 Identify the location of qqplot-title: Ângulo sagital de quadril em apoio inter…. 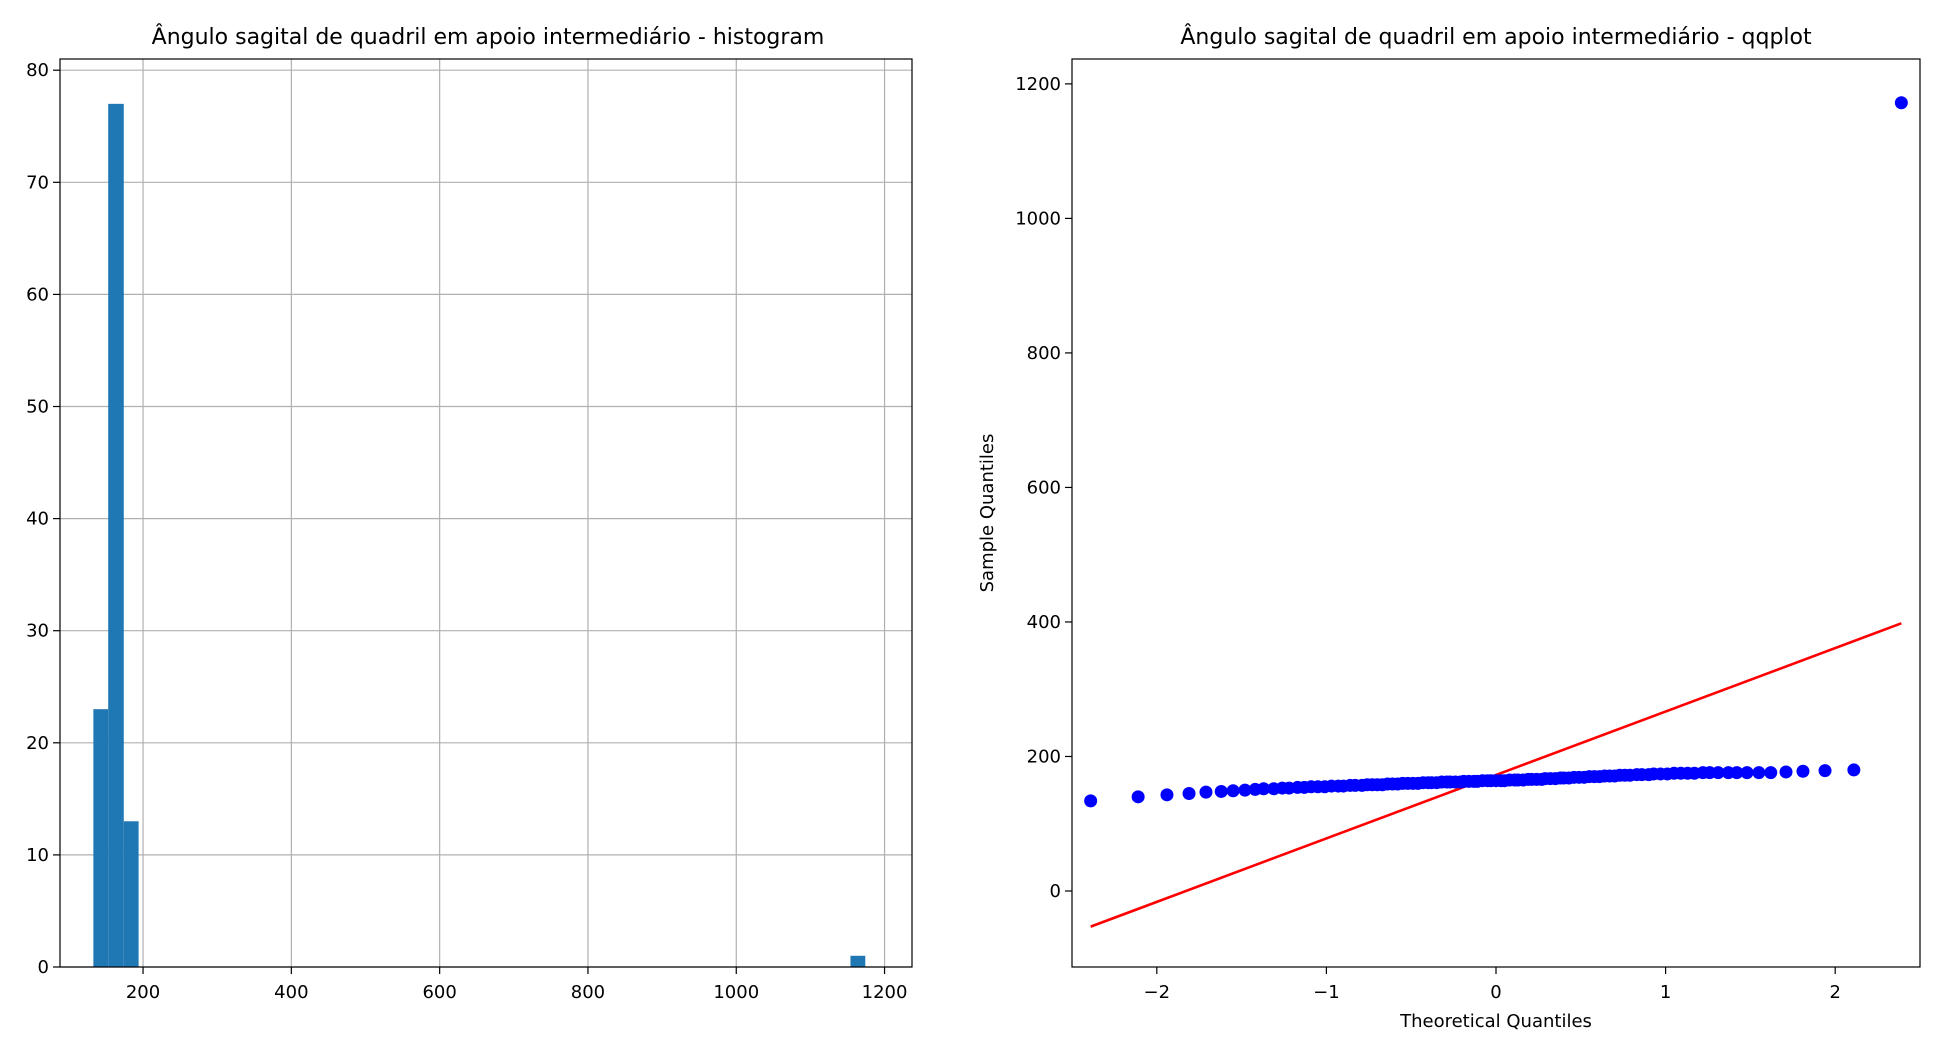
(1496, 37).